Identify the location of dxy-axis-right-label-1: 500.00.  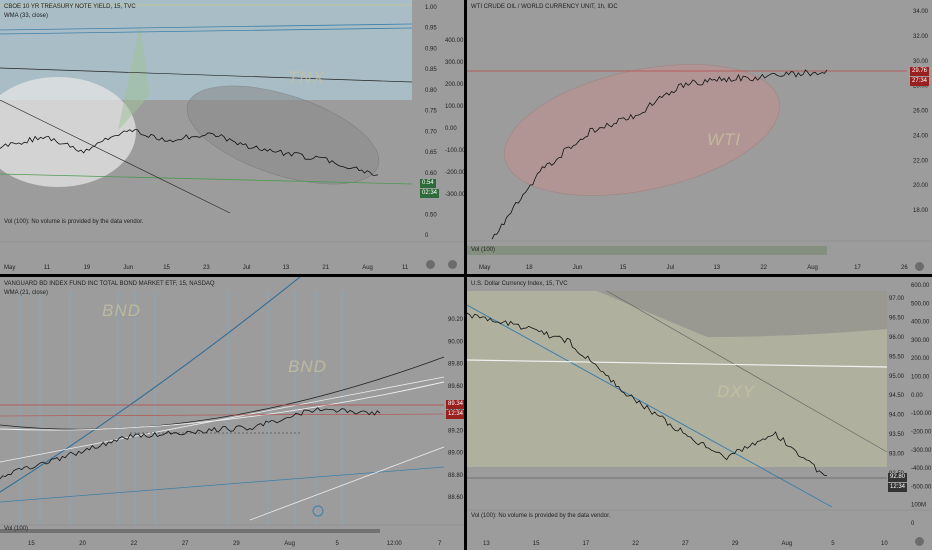
(920, 304).